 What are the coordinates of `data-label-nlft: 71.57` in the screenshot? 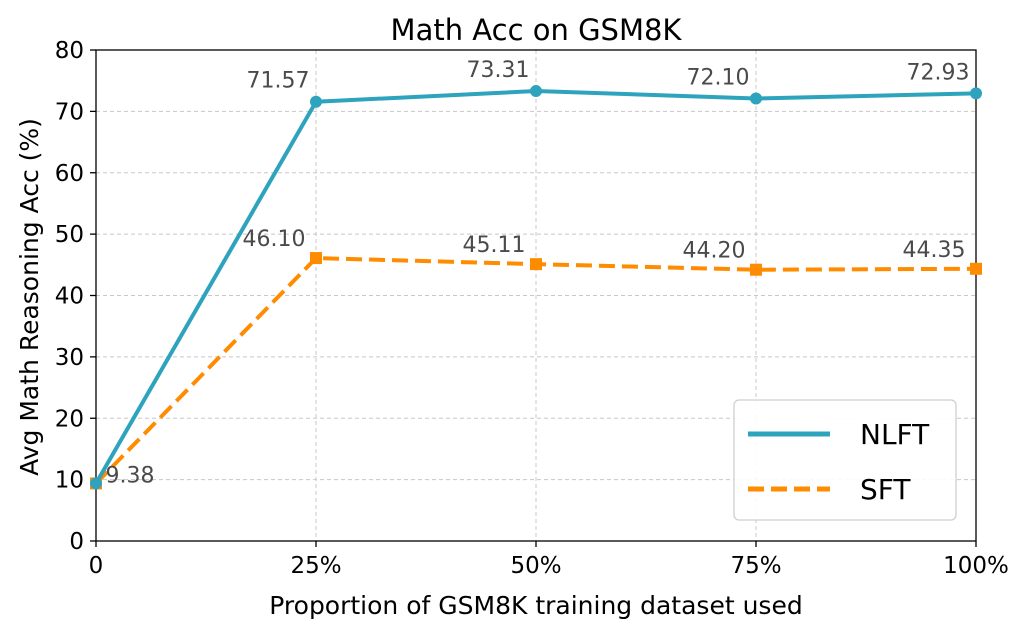 It's located at (278, 81).